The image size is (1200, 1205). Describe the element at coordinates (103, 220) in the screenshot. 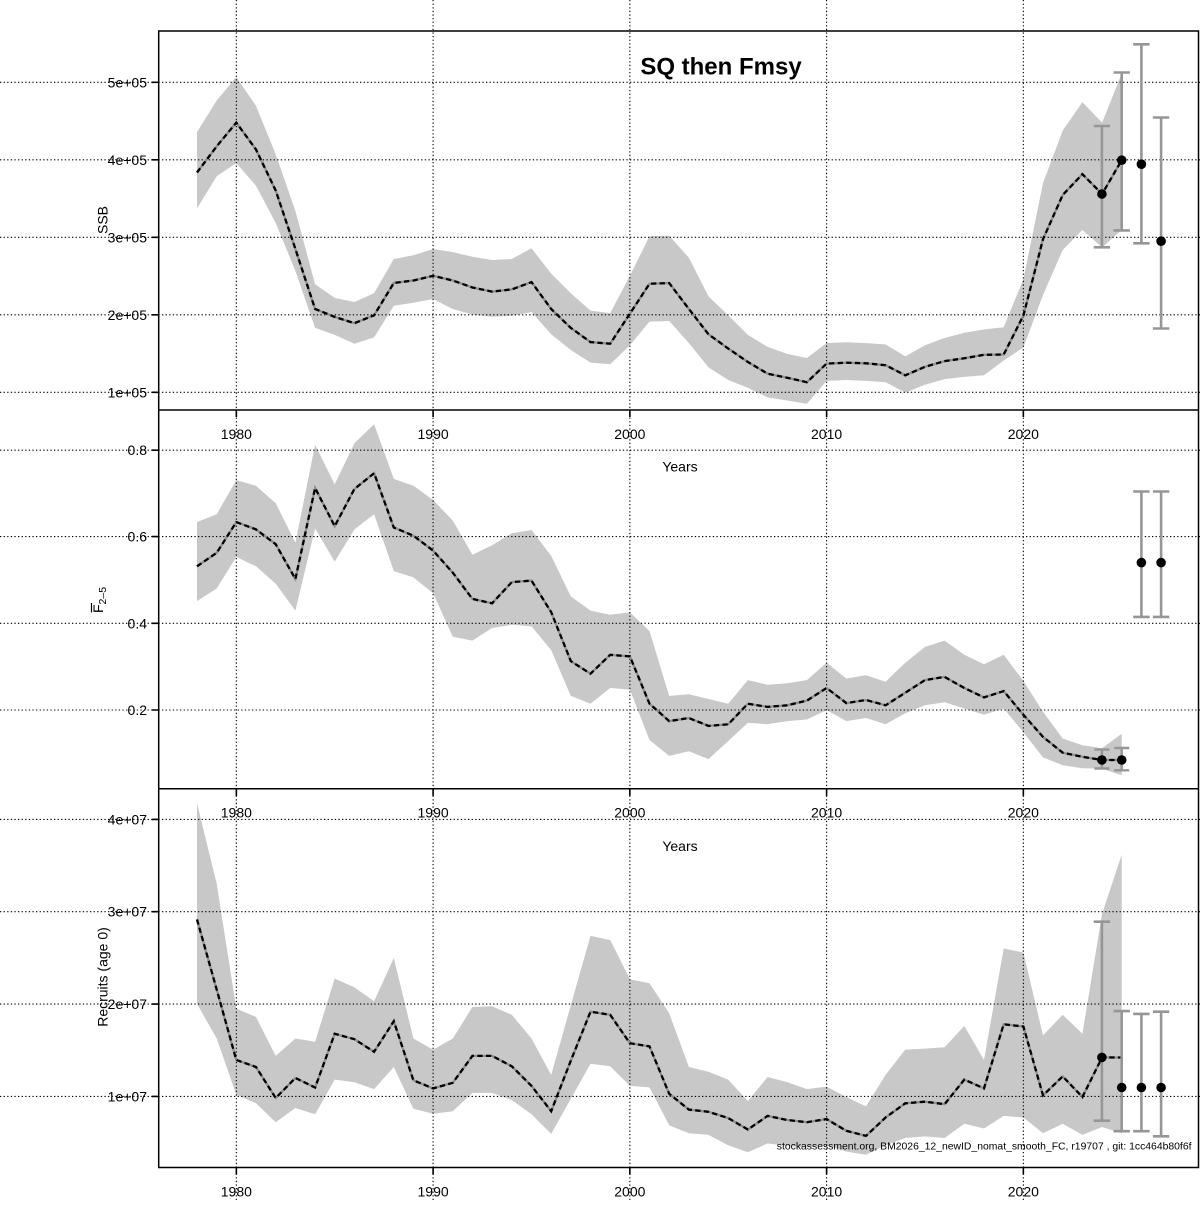

I see `svg-text: SSB` at that location.